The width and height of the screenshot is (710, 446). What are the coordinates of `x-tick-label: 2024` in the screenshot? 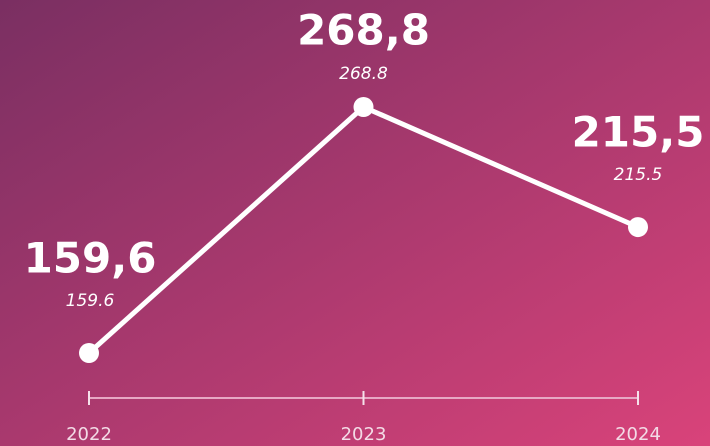 It's located at (638, 434).